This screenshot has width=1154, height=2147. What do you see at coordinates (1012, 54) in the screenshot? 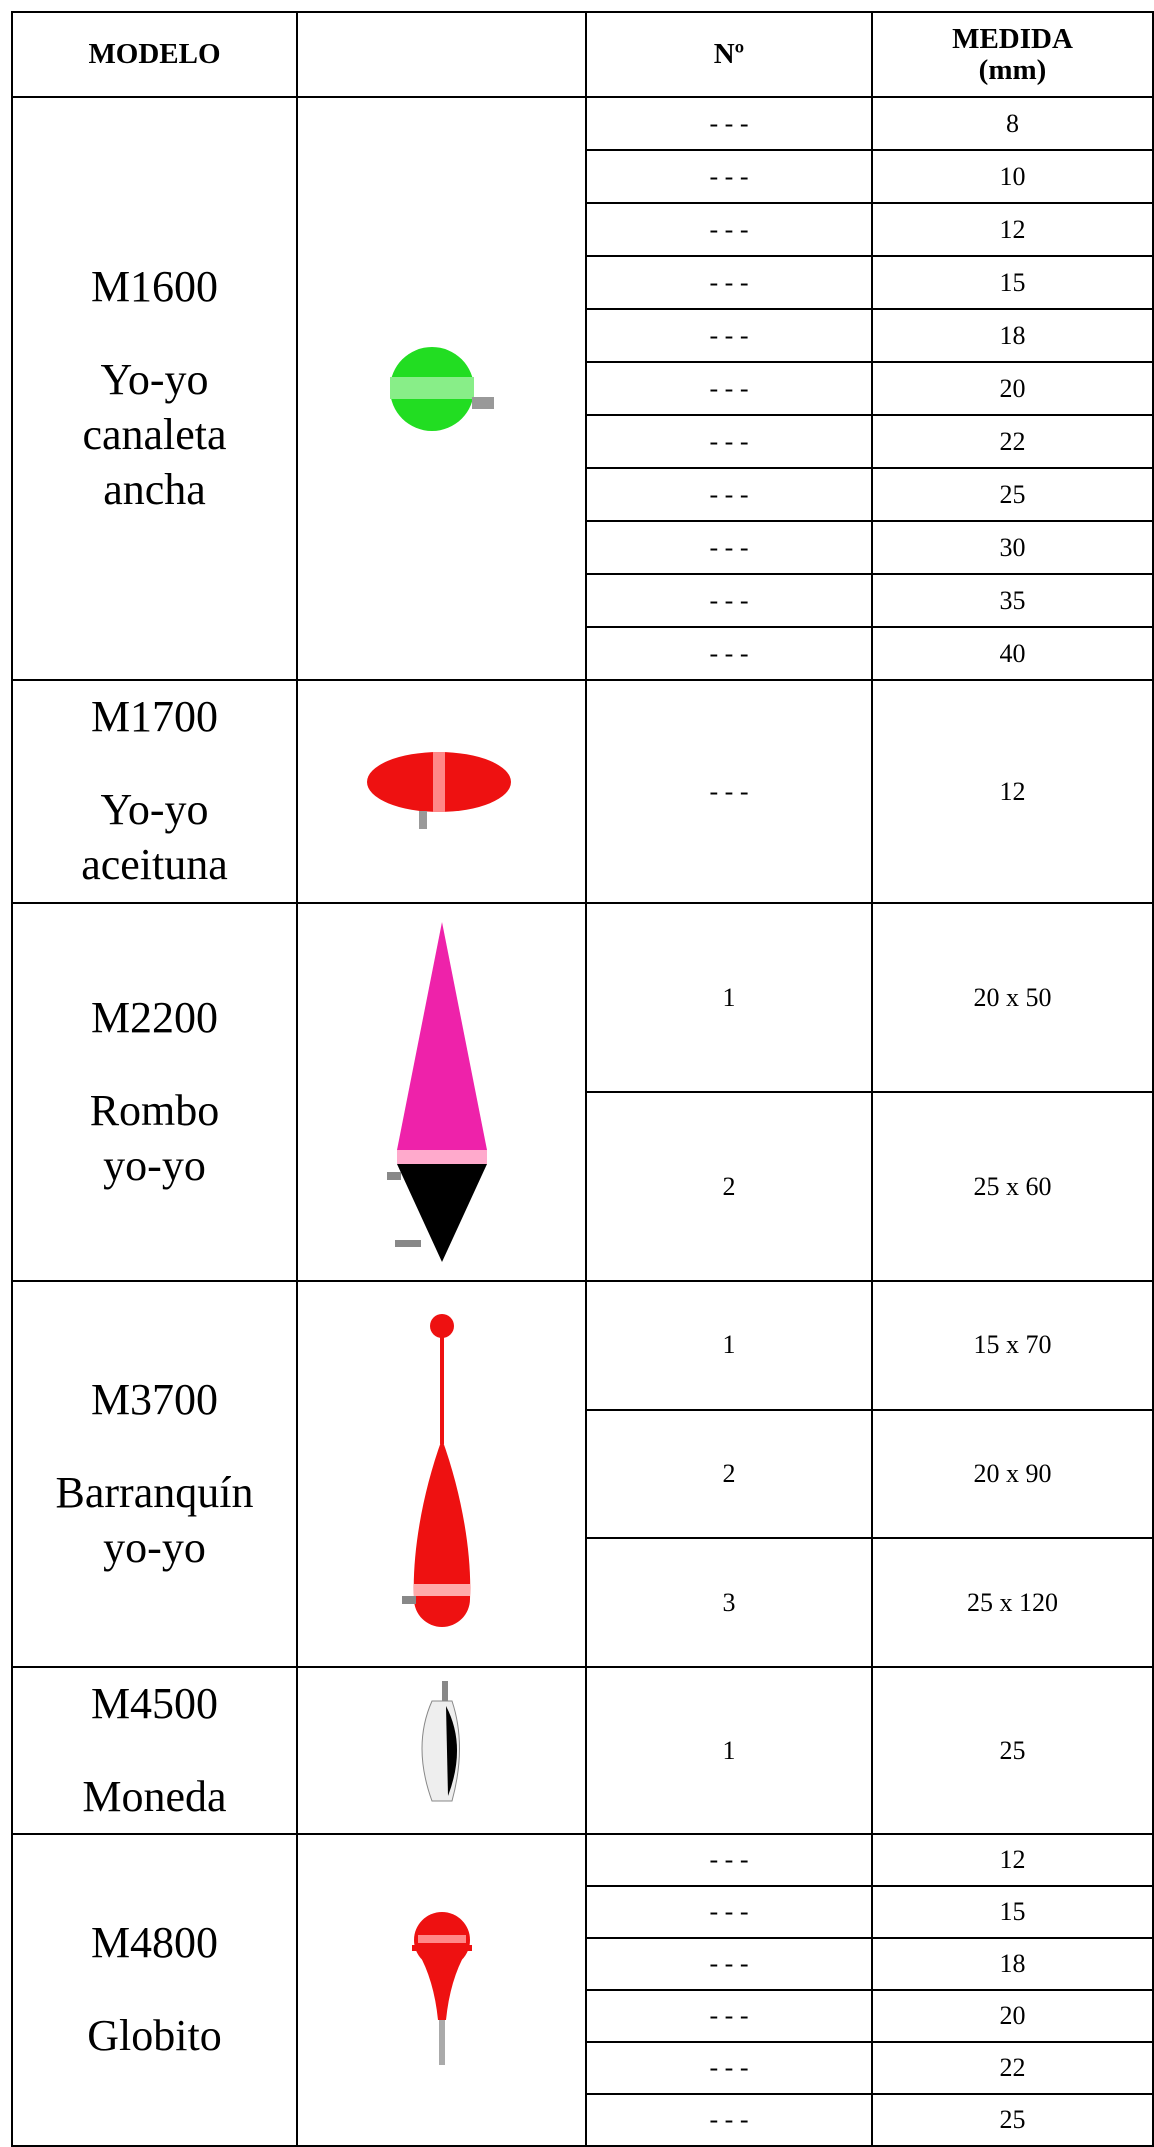
I see `header-medida: MEDIDA (mm)` at bounding box center [1012, 54].